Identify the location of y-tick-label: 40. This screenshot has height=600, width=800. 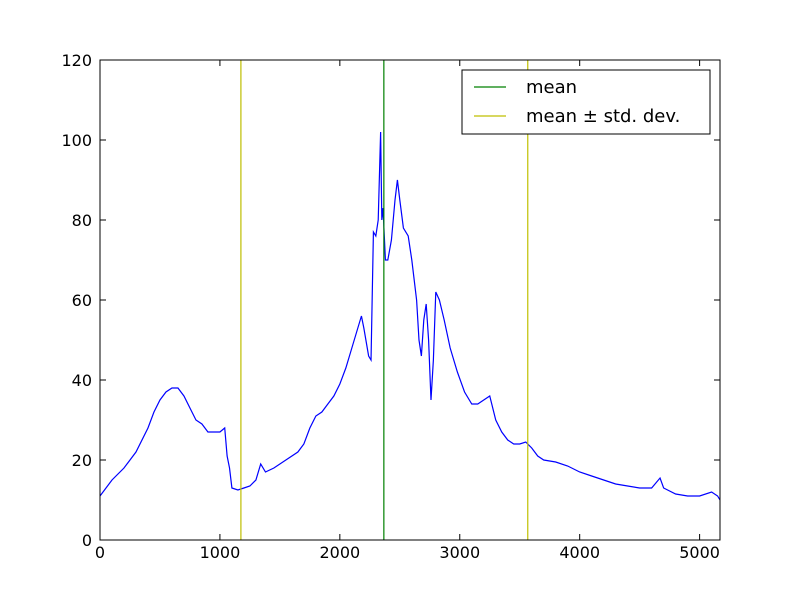
(82, 380).